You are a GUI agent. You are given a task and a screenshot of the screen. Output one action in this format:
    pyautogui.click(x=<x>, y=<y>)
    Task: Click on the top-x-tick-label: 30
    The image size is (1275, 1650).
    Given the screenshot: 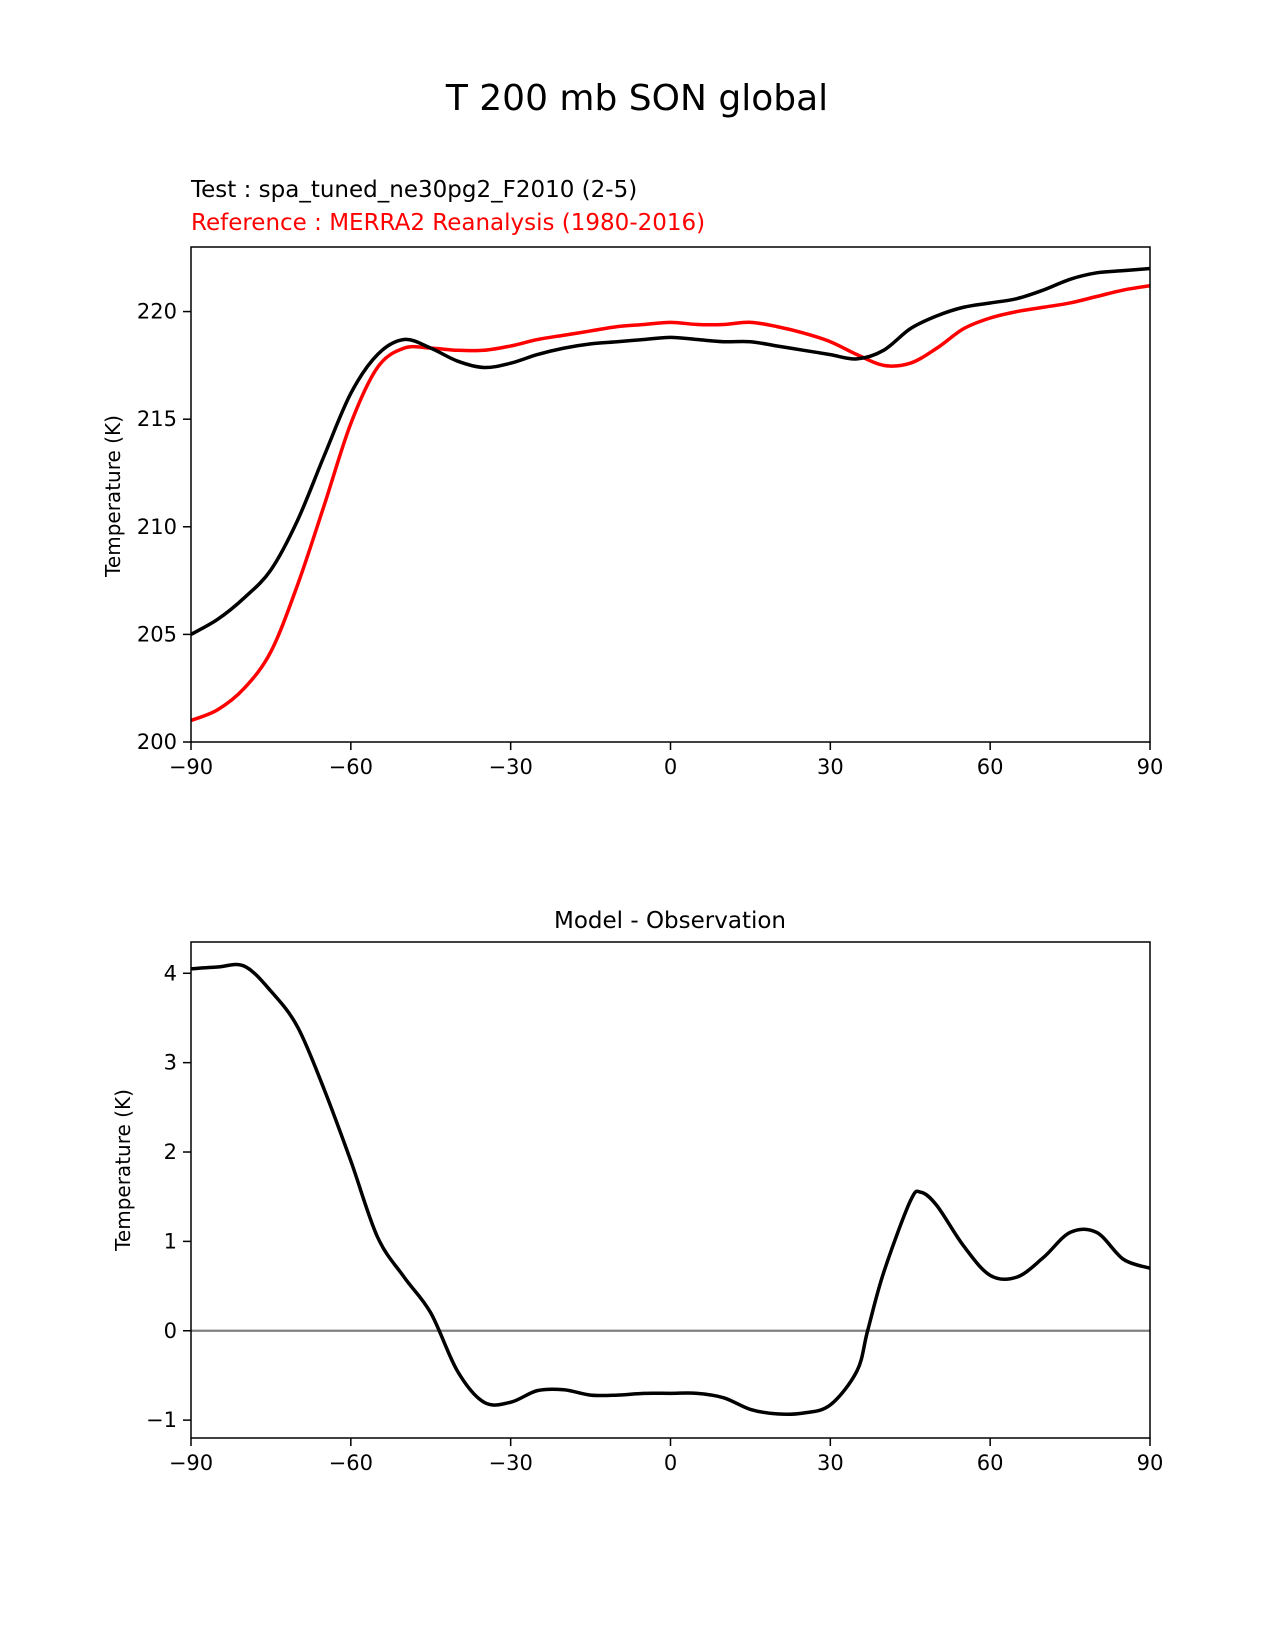 What is the action you would take?
    pyautogui.click(x=830, y=767)
    